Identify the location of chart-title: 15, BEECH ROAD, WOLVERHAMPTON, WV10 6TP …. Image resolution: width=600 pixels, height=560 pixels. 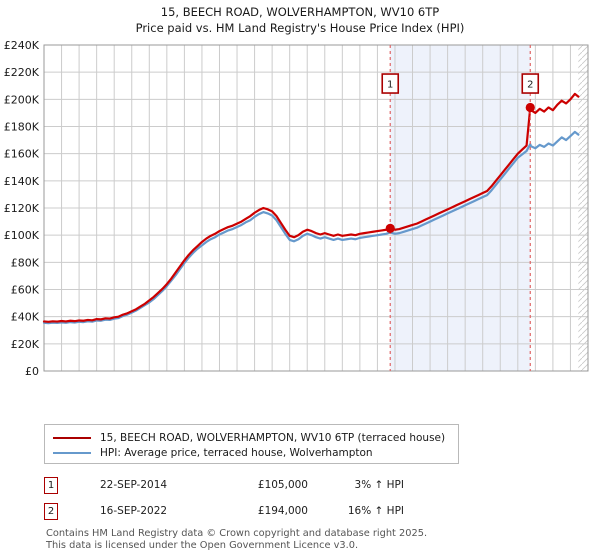
(300, 20).